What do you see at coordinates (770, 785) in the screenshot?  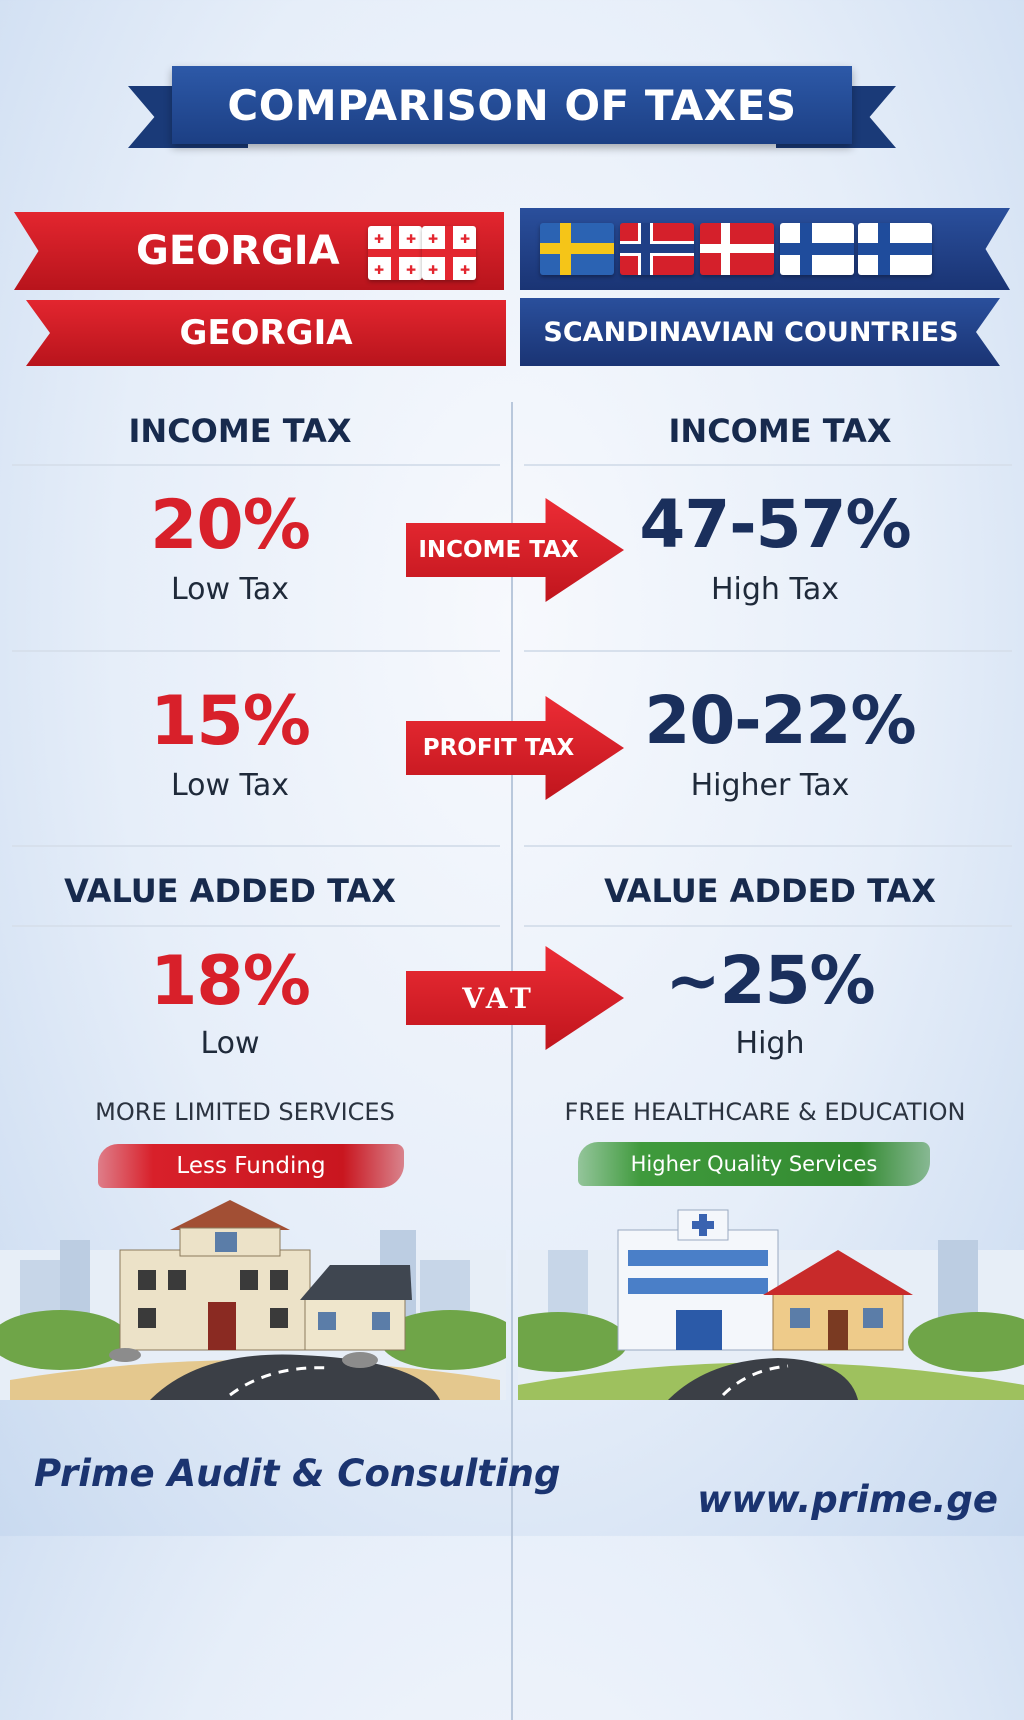 I see `scandinavia-profit-tax-note: Higher Tax` at bounding box center [770, 785].